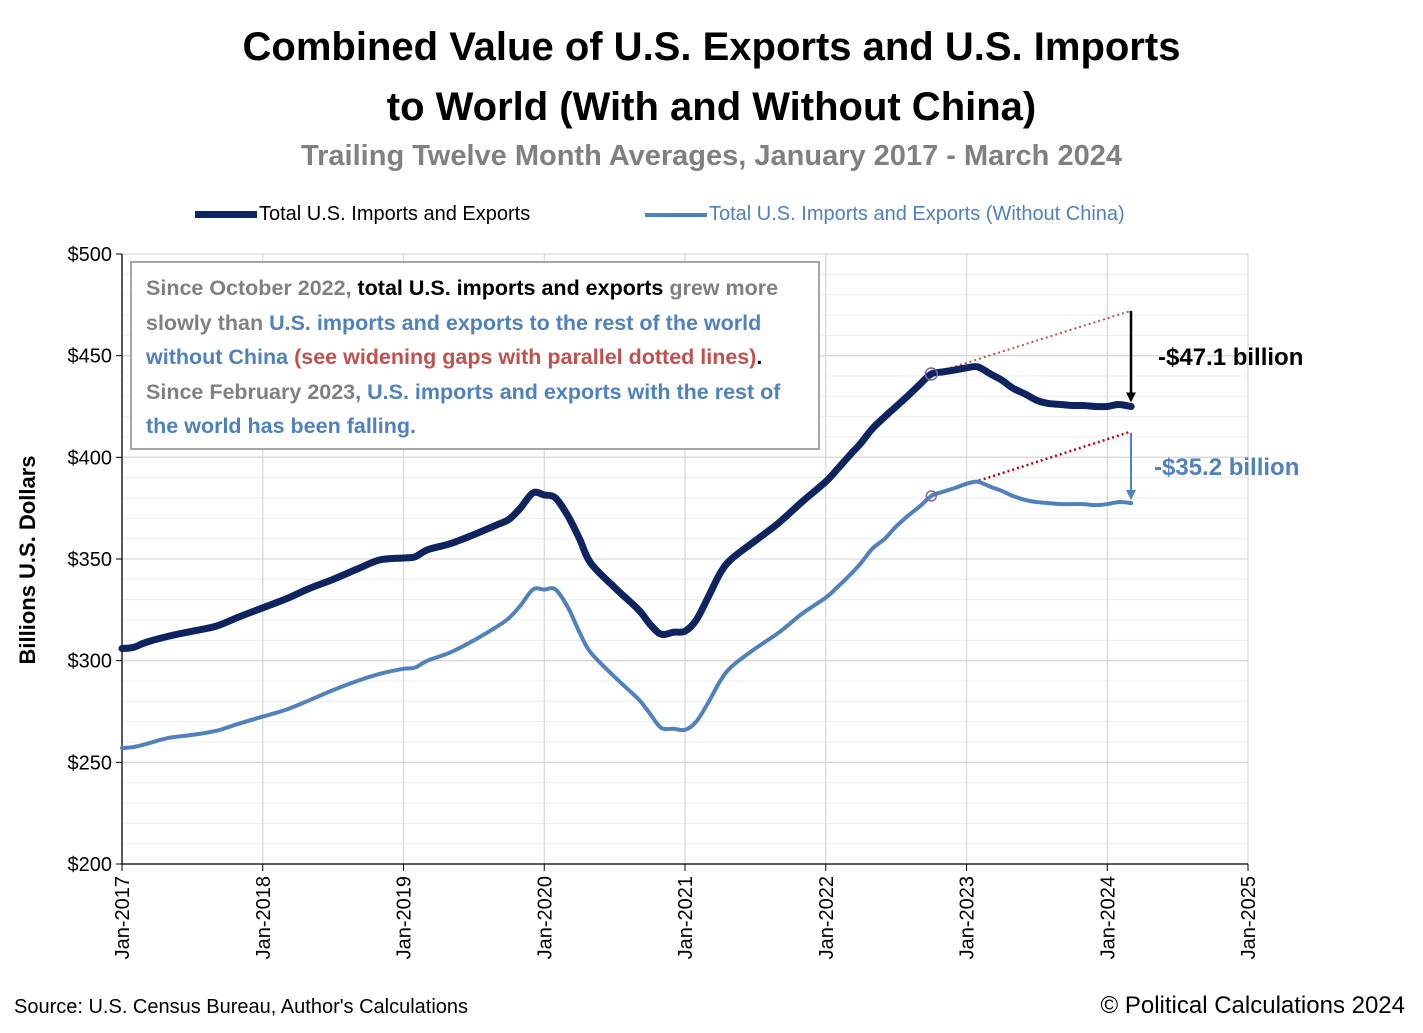 Image resolution: width=1423 pixels, height=1033 pixels. Describe the element at coordinates (931, 496) in the screenshot. I see `trend-start-marker-without-china` at that location.